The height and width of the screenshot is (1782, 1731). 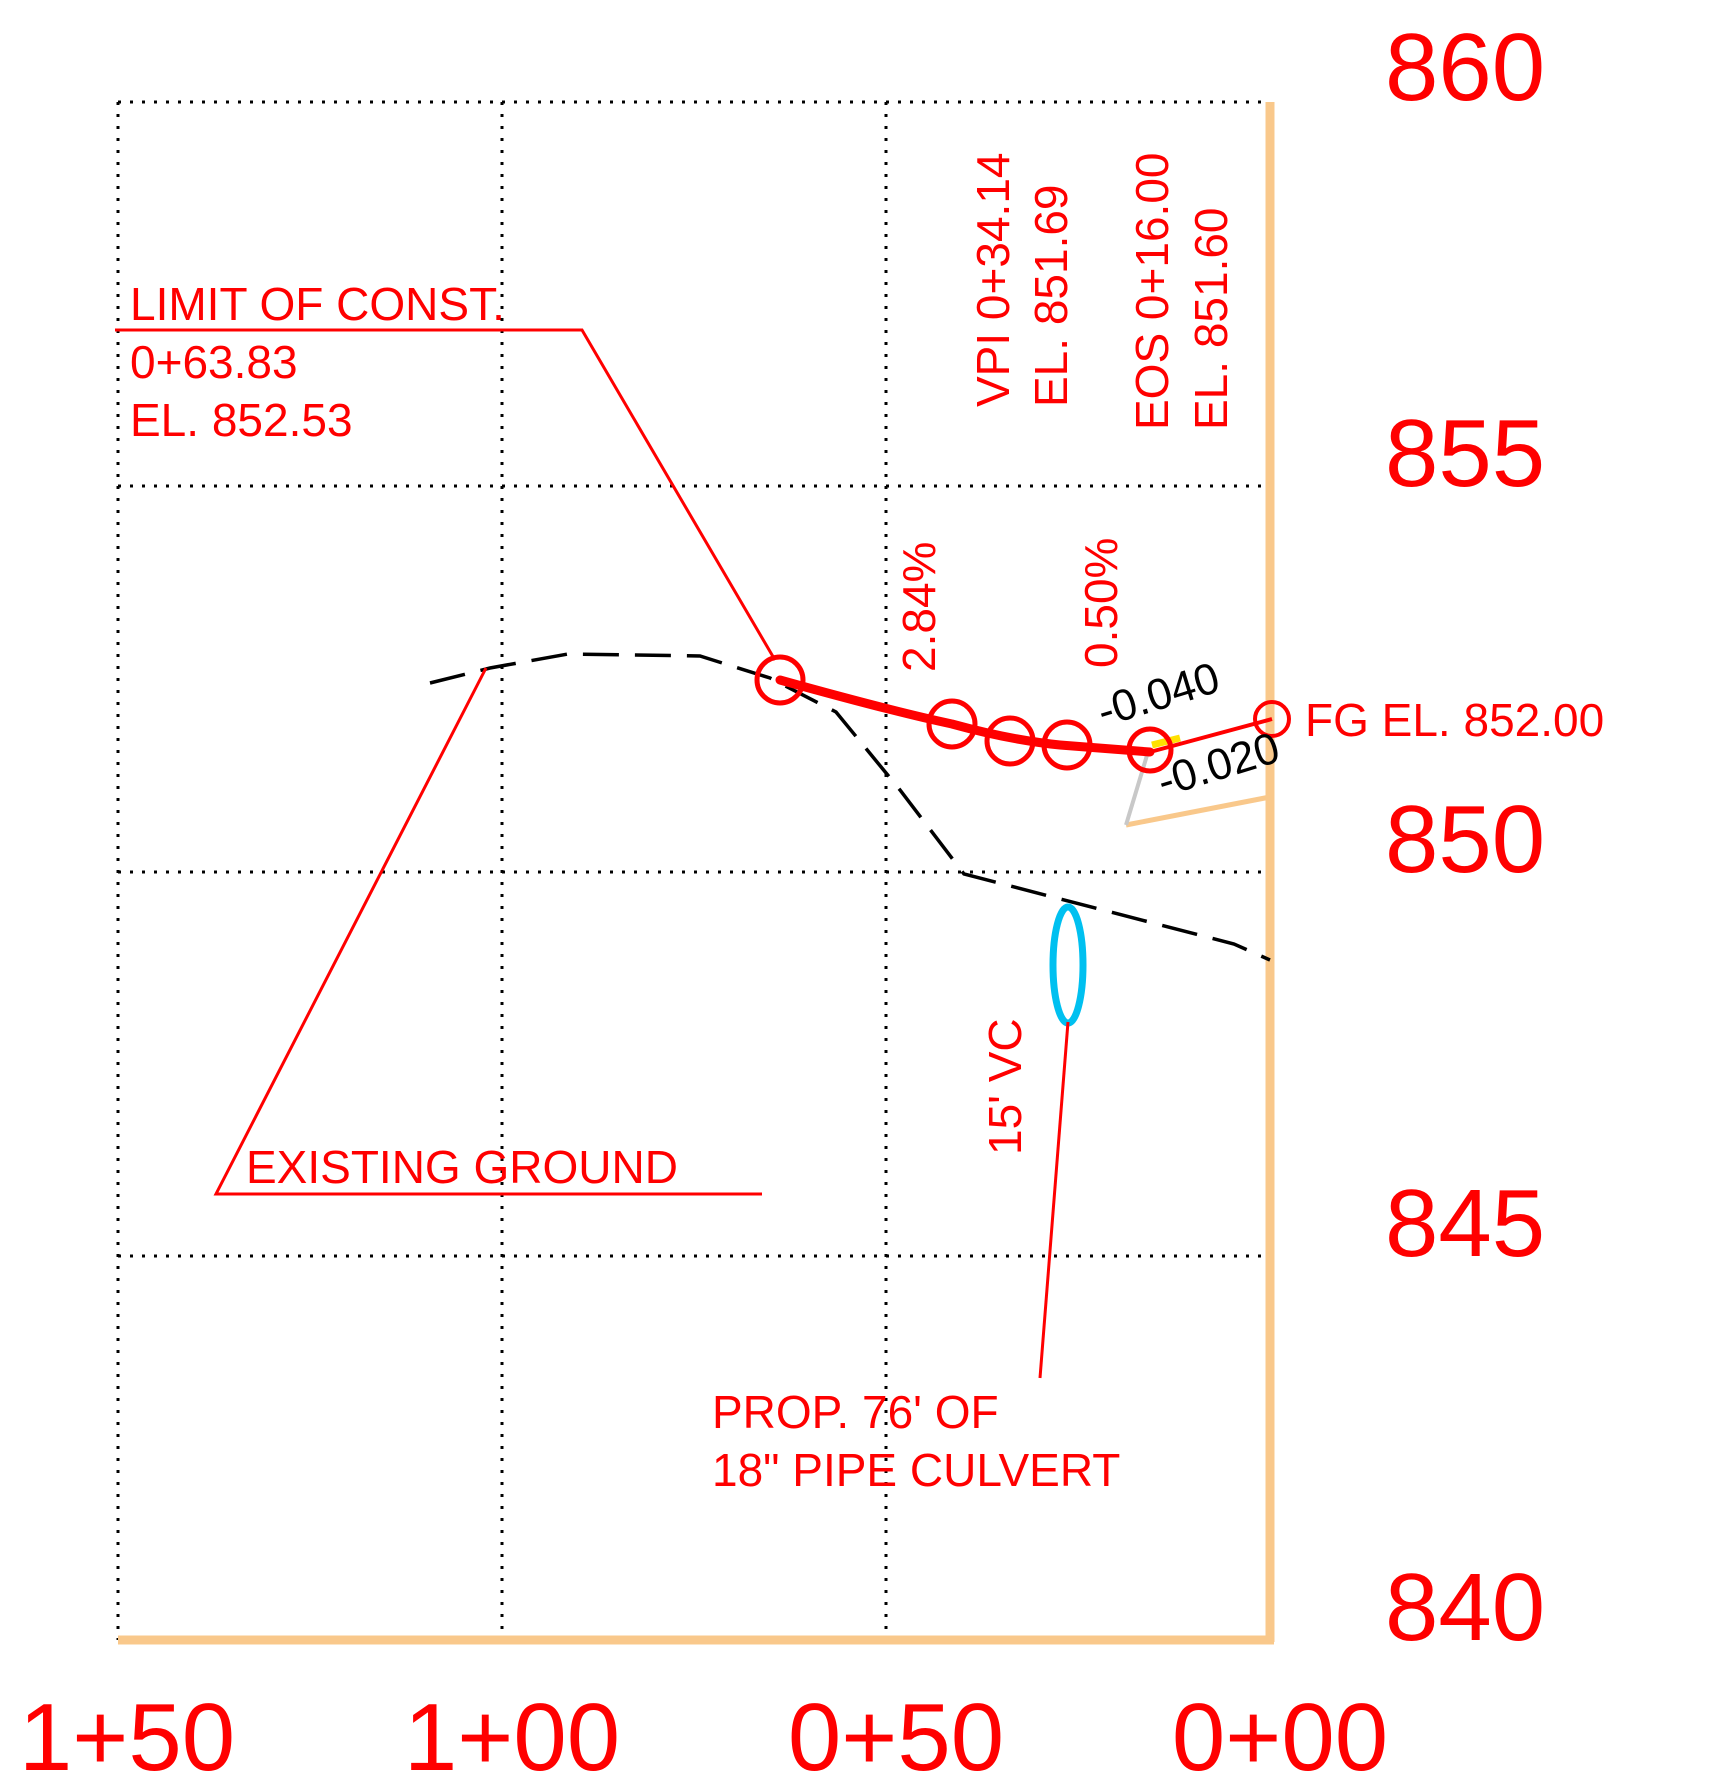 What do you see at coordinates (241, 420) in the screenshot?
I see `limit-of-const-line3: EL. 852.53` at bounding box center [241, 420].